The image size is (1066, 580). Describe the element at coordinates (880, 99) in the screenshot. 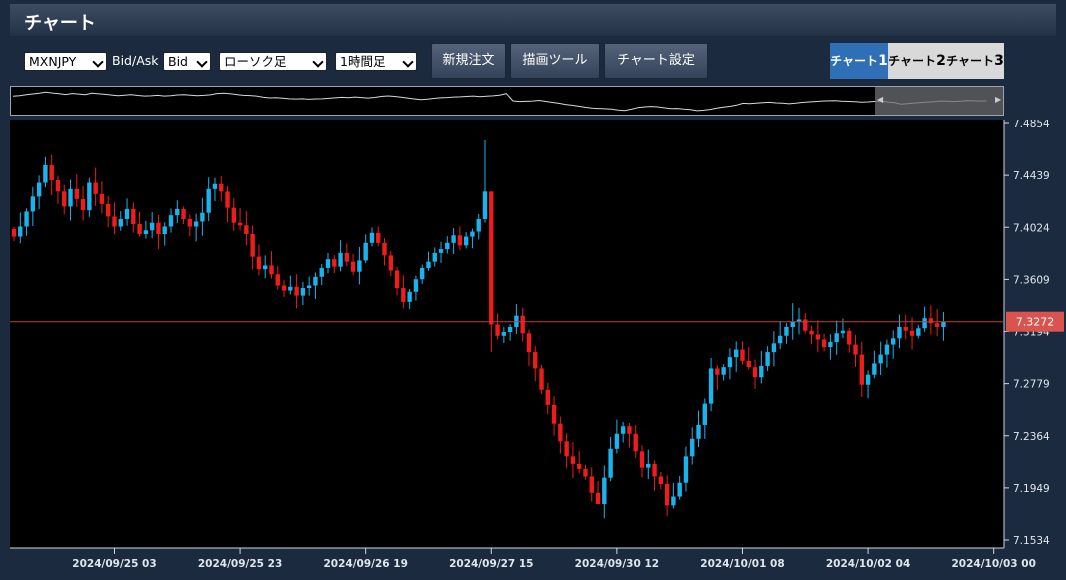

I see `scroll-left-icon: ◀` at that location.